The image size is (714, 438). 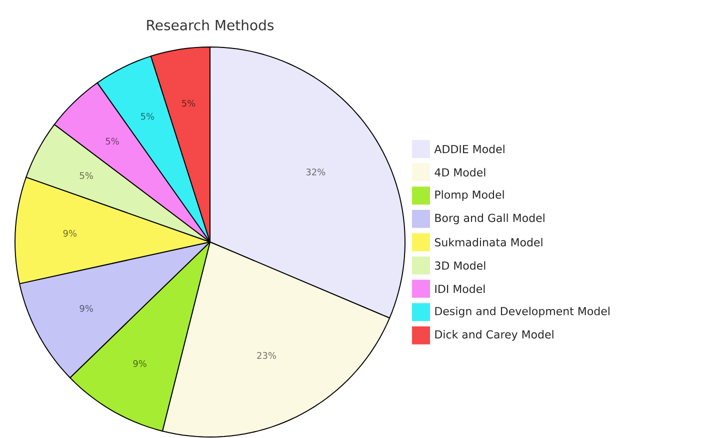 I want to click on data-label: 32%, so click(x=316, y=172).